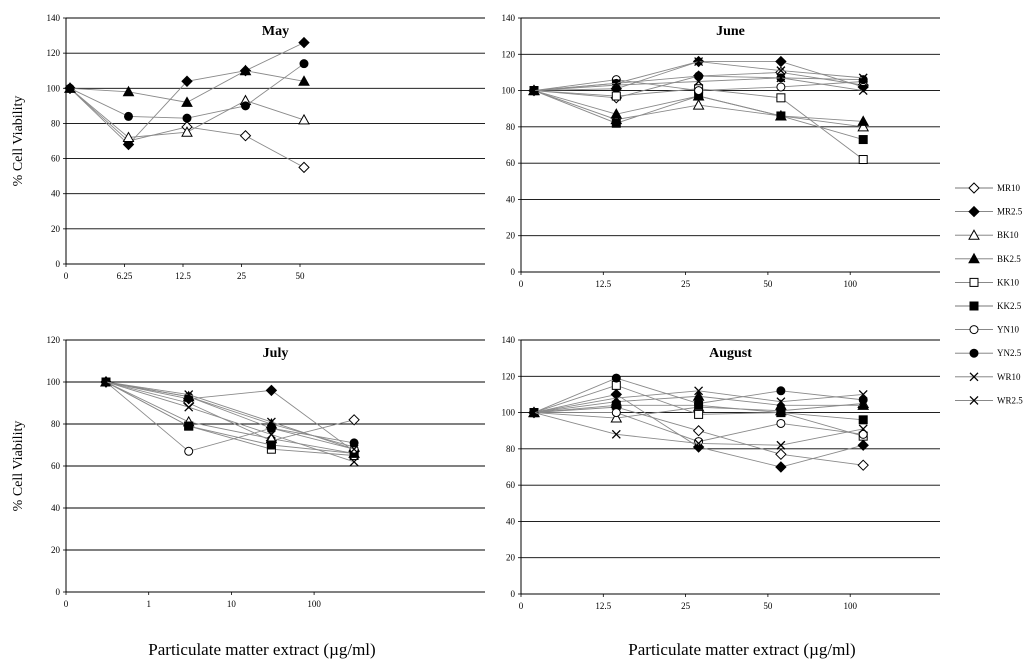 The width and height of the screenshot is (1030, 663). Describe the element at coordinates (148, 604) in the screenshot. I see `x-tick-label: 1` at that location.